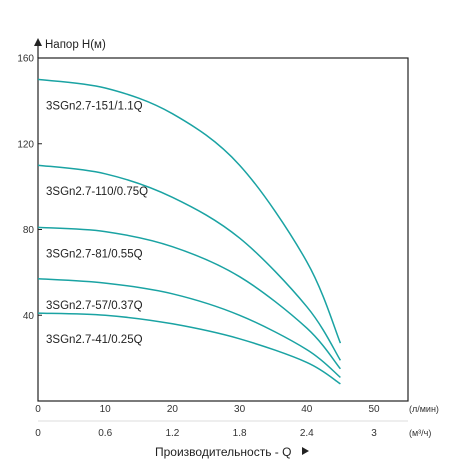 The height and width of the screenshot is (471, 463). Describe the element at coordinates (38, 409) in the screenshot. I see `x-tick-label: 0` at that location.